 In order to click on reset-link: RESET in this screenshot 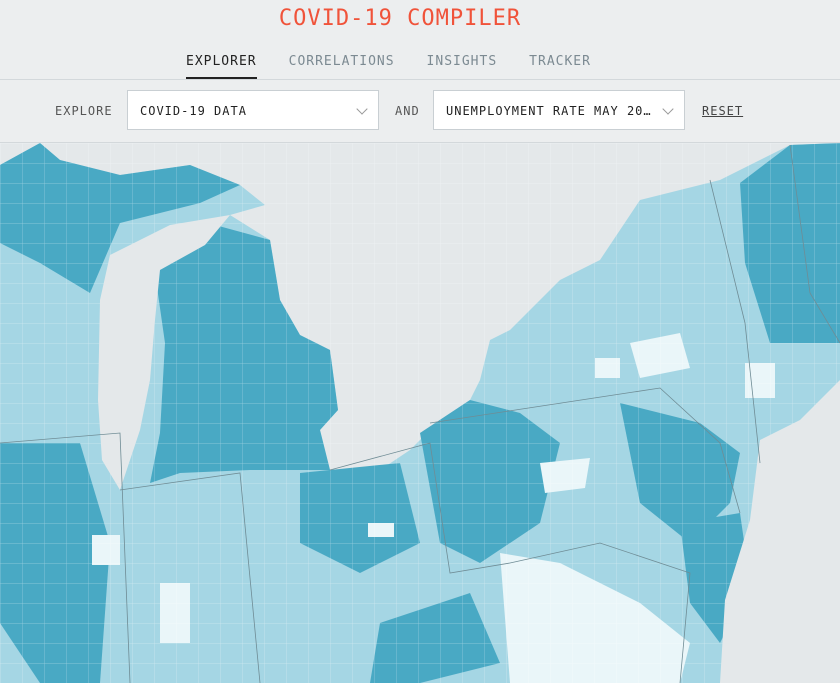, I will do `click(723, 111)`.